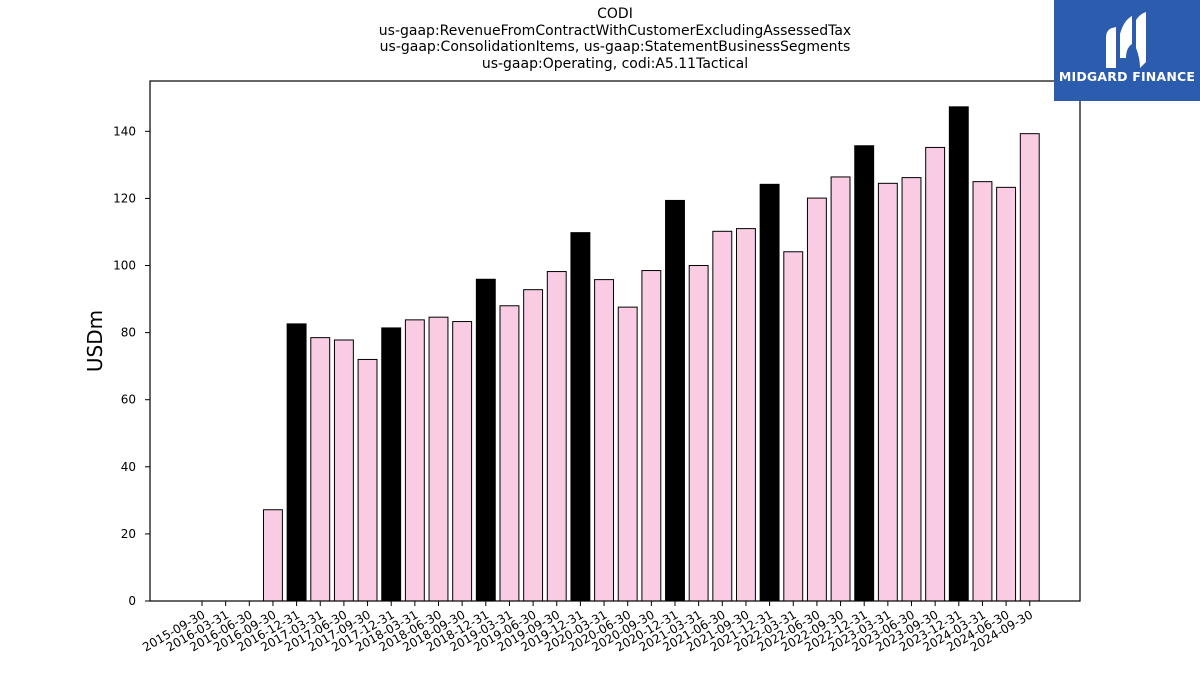 This screenshot has width=1200, height=675. Describe the element at coordinates (615, 14) in the screenshot. I see `chart-title-line-1: CODI` at that location.